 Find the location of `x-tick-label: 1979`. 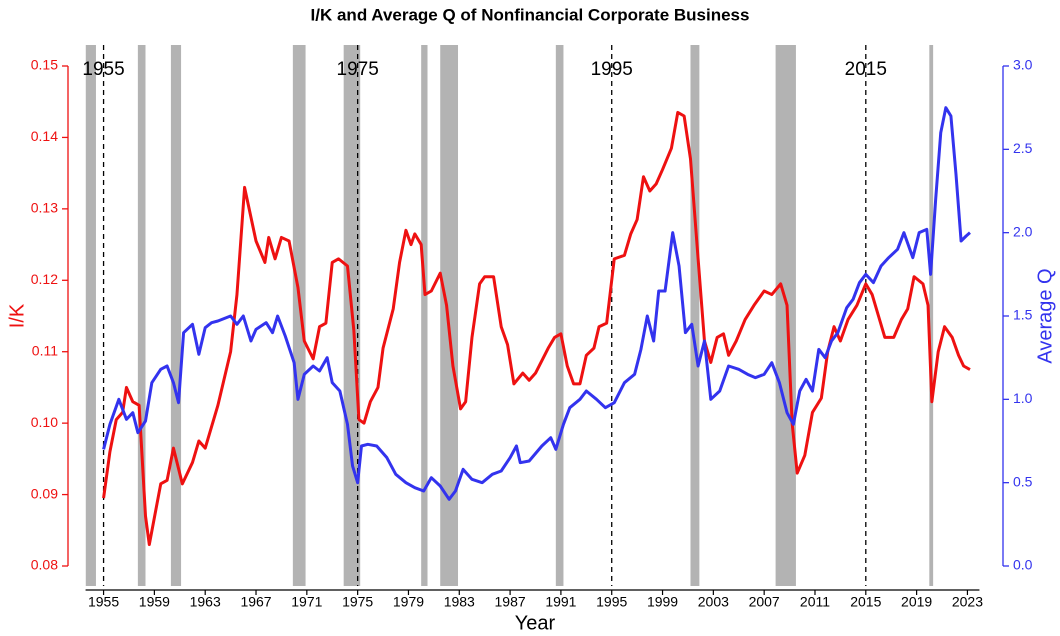

x-tick-label: 1979 is located at coordinates (408, 602).